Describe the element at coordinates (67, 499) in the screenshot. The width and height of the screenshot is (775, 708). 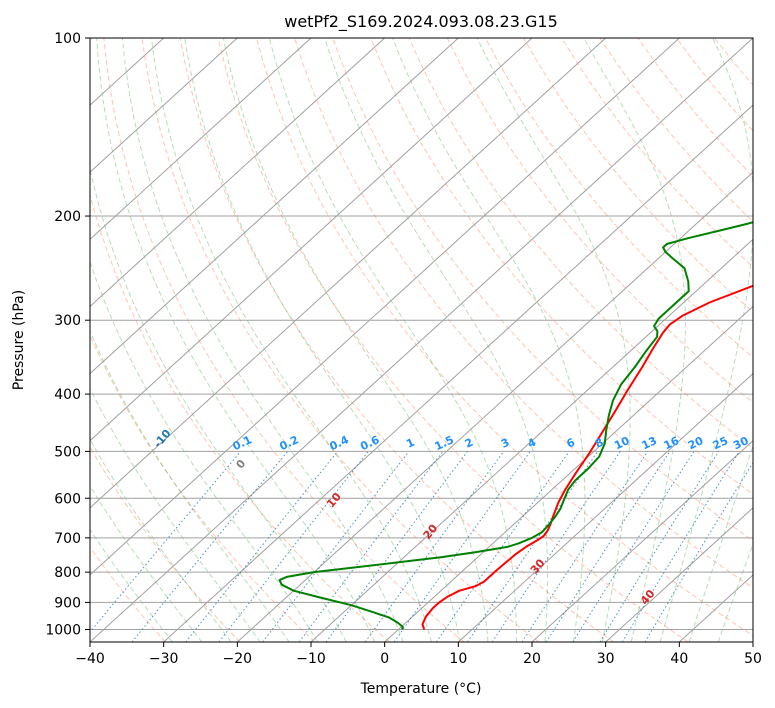
I see `y-tick-label: 600` at that location.